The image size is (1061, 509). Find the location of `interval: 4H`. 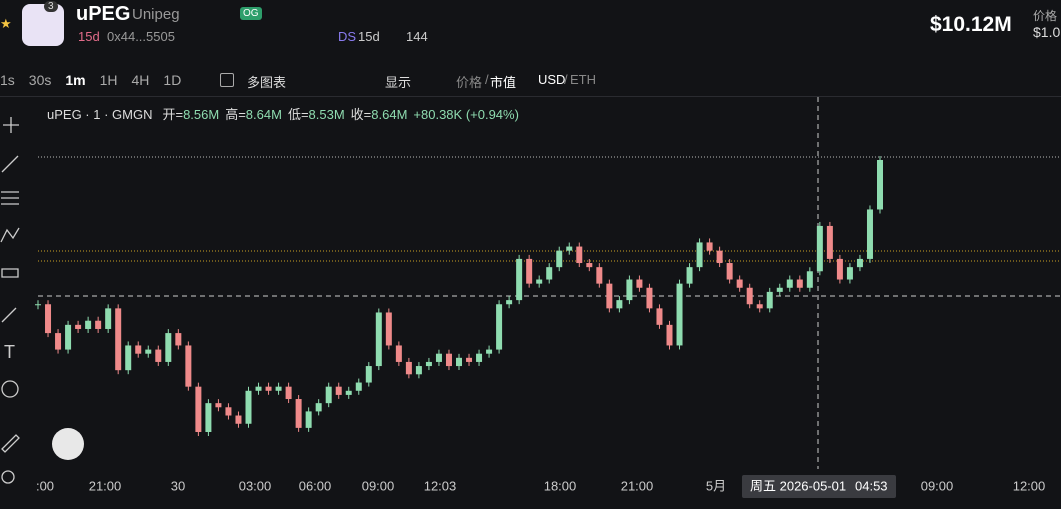

interval: 4H is located at coordinates (140, 80).